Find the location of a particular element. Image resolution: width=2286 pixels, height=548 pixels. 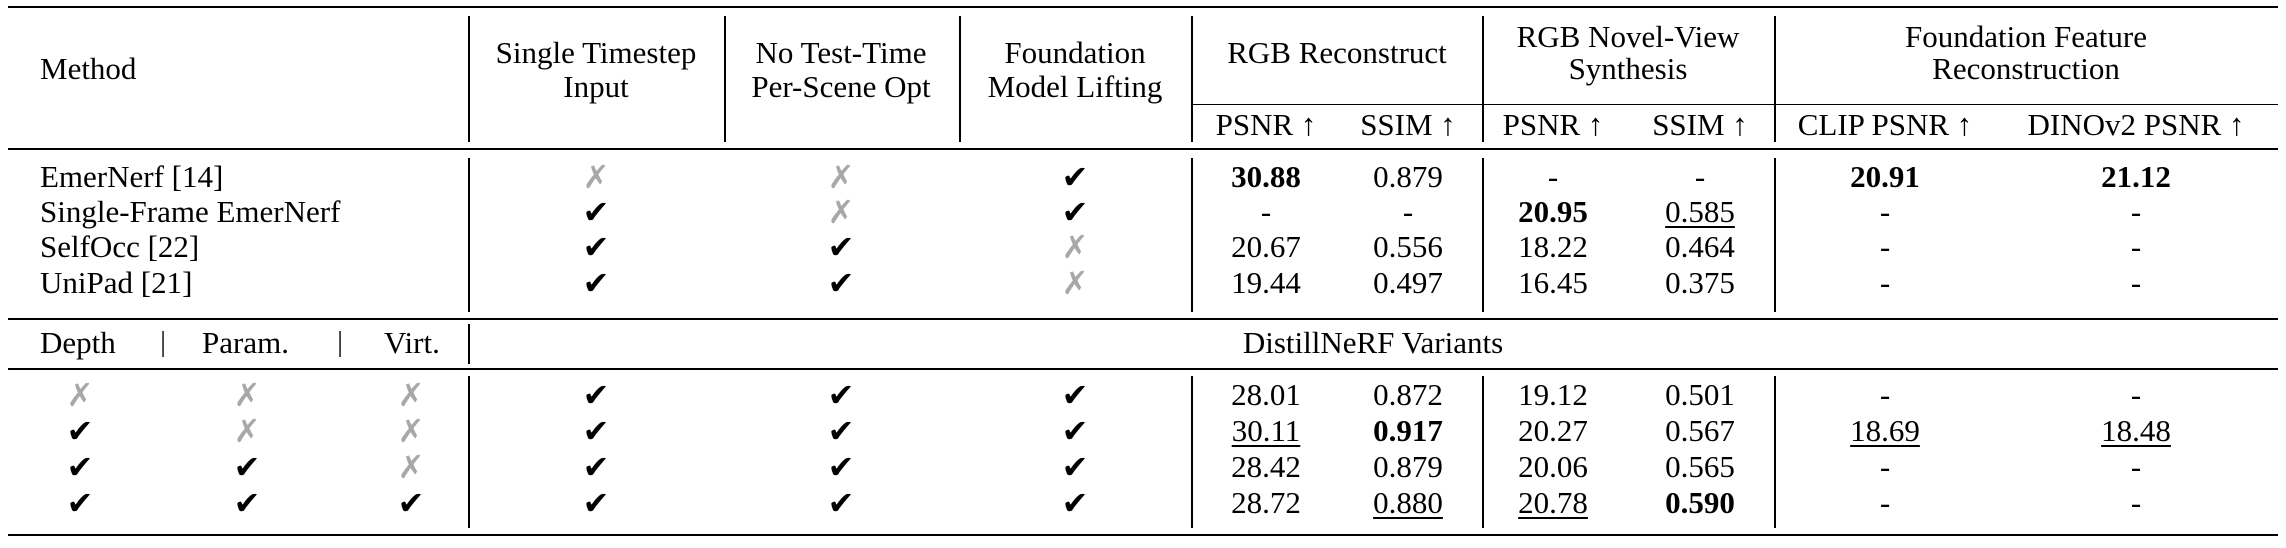

rgb-psnr-value: - is located at coordinates (1266, 211).